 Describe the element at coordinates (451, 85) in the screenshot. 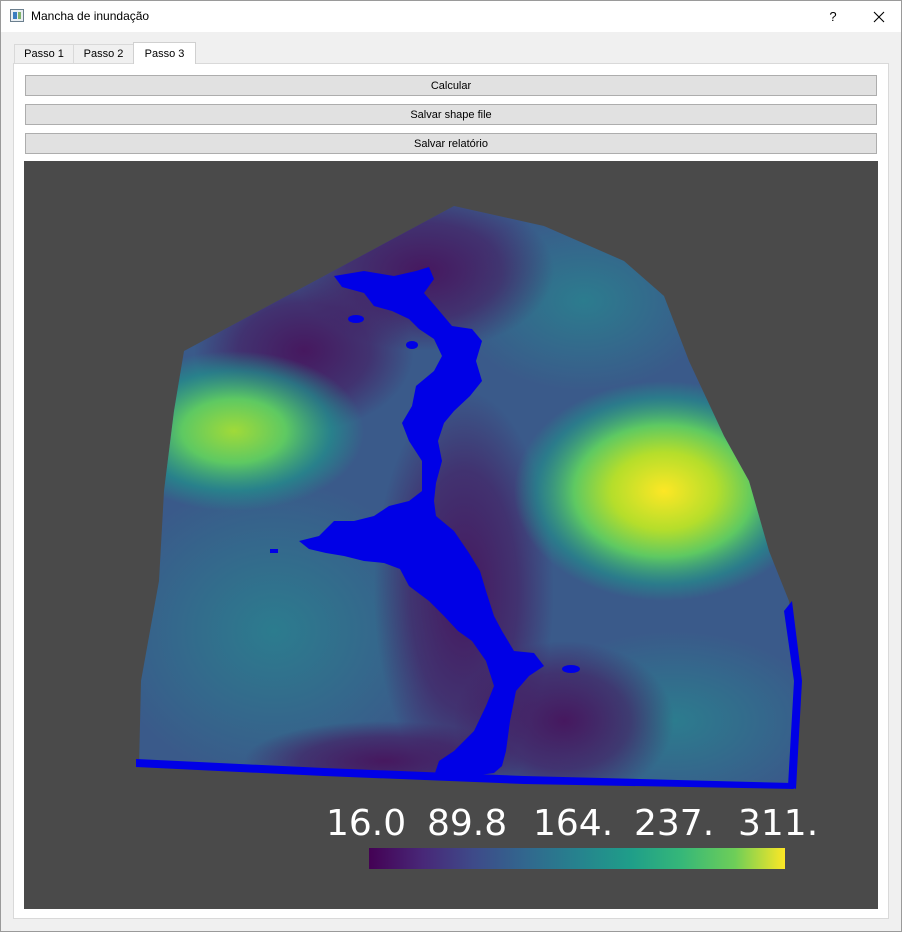

I see `calcular-button: Calcular` at that location.